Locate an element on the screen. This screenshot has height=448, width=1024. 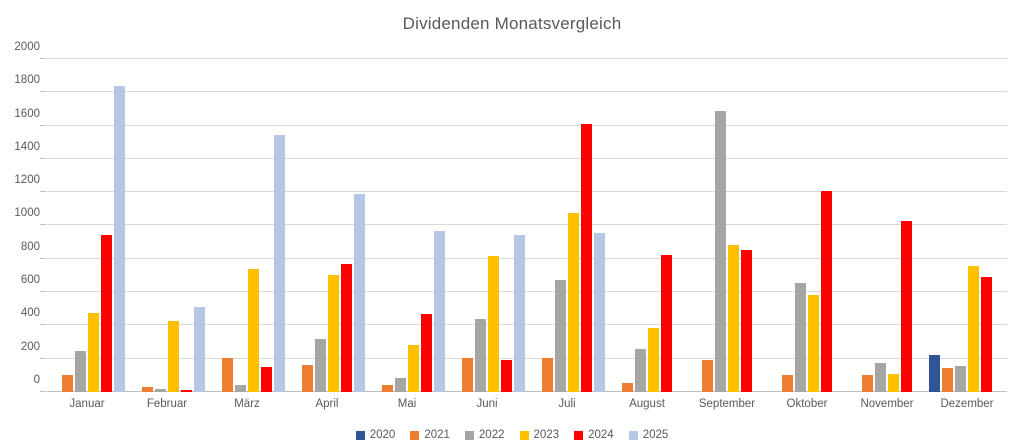
y-axis-label: 1800 is located at coordinates (27, 80).